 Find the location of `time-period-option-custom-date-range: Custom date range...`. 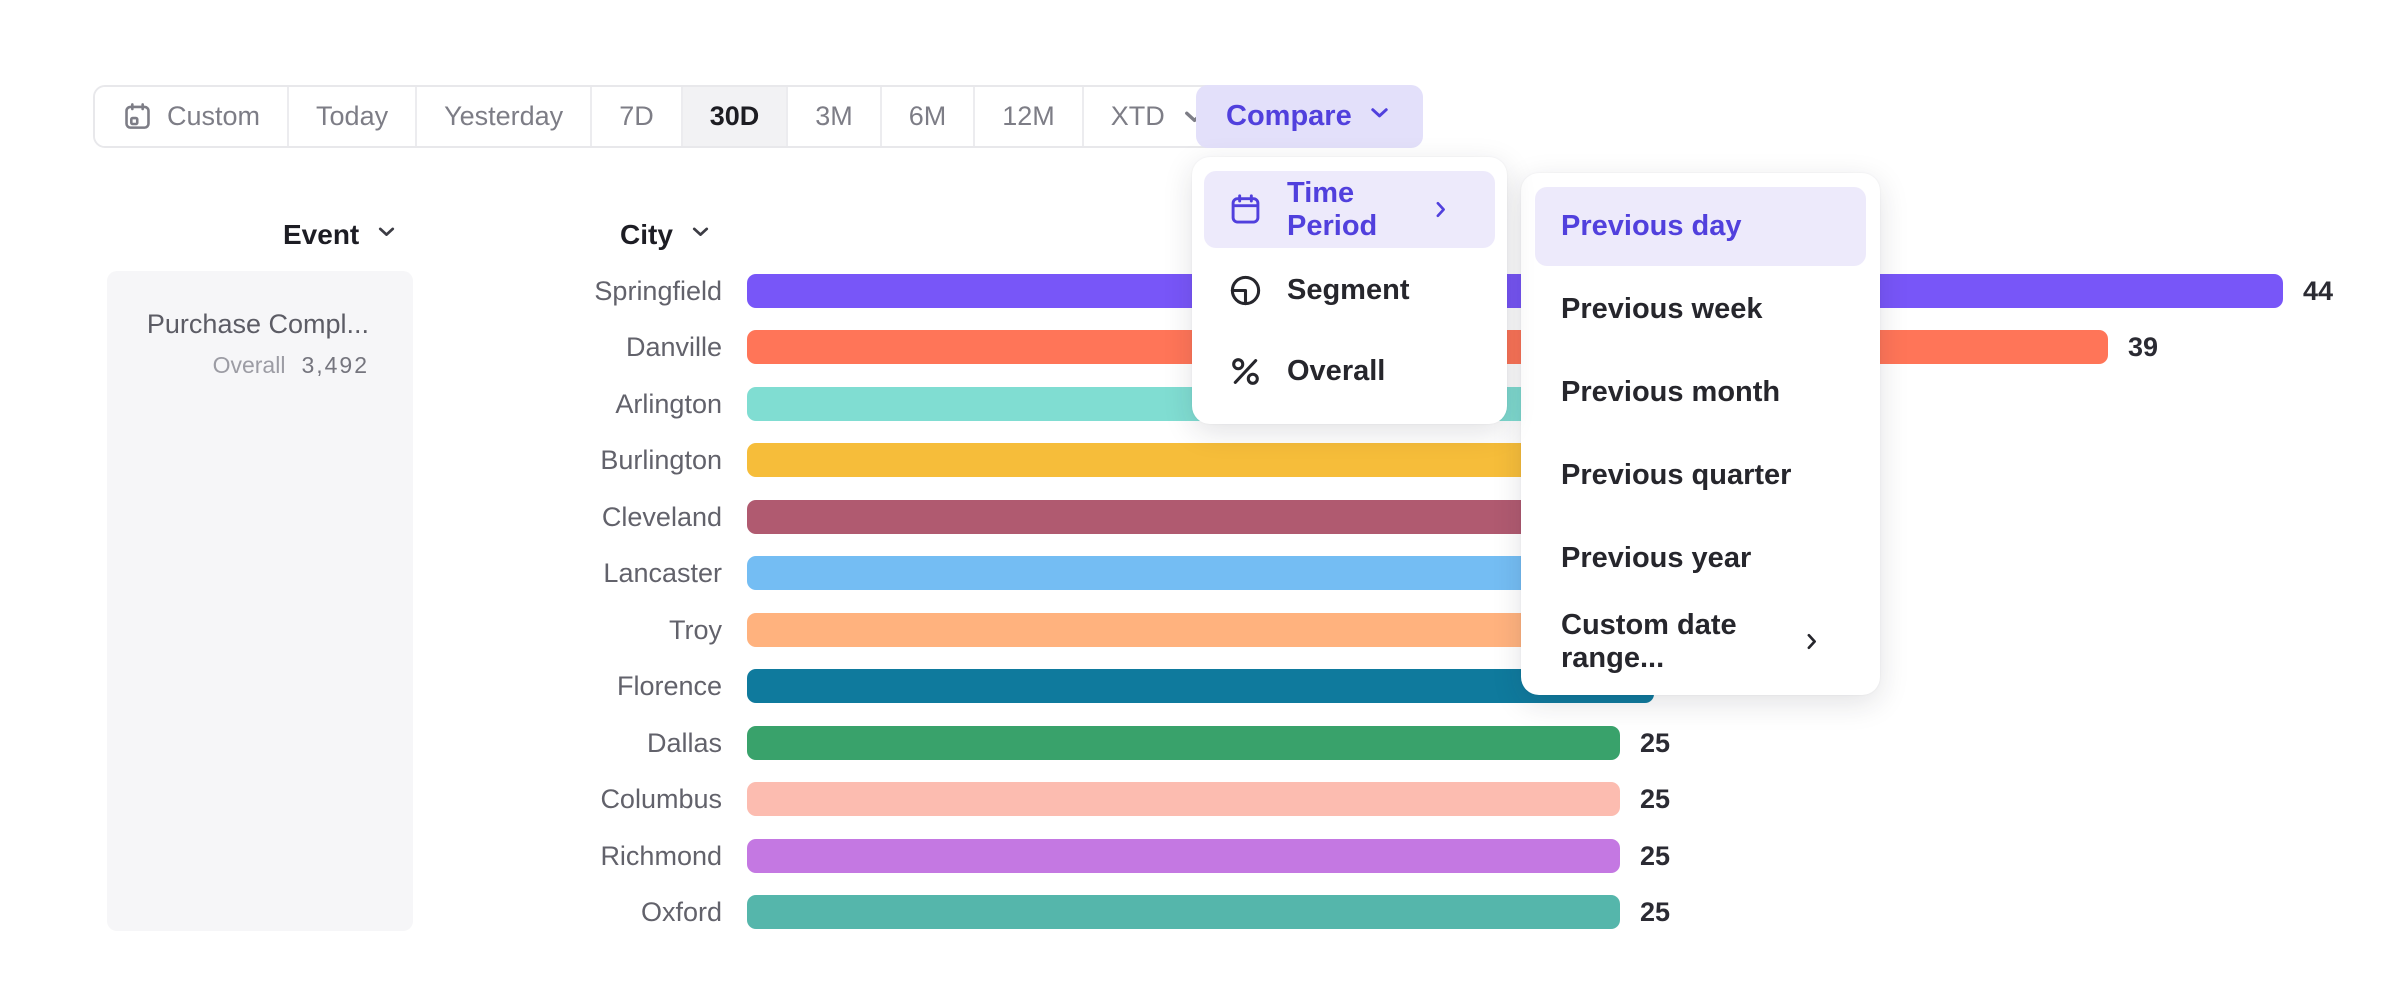

time-period-option-custom-date-range: Custom date range... is located at coordinates (1700, 641).